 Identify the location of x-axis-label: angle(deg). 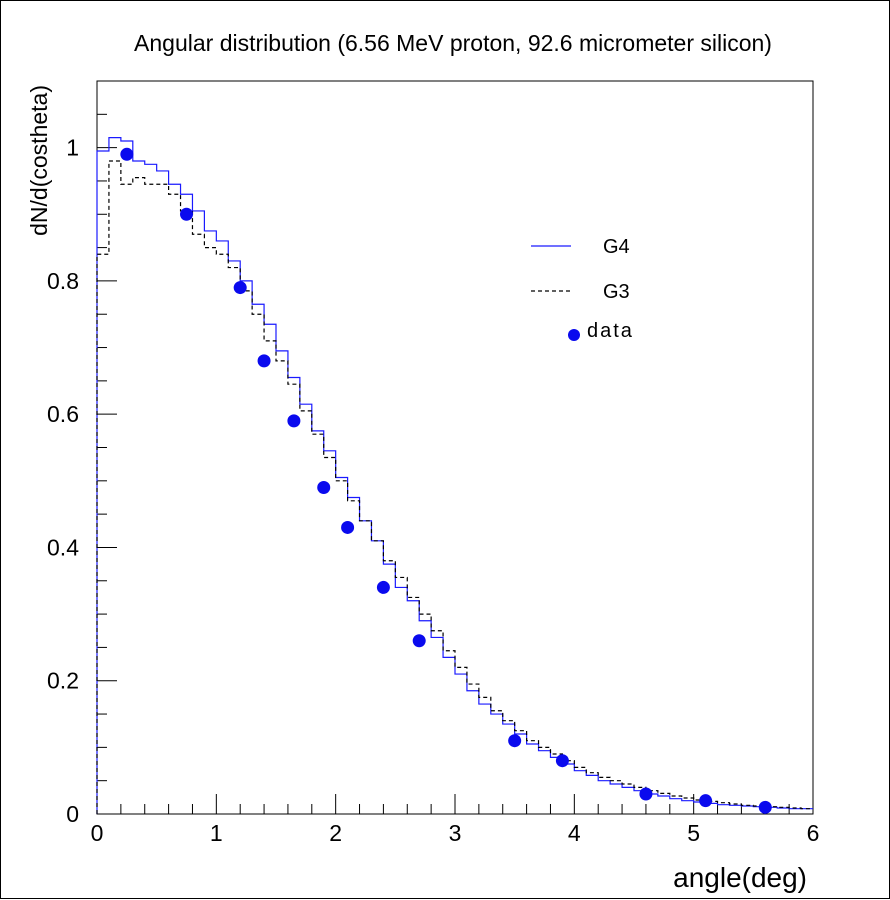
(740, 877).